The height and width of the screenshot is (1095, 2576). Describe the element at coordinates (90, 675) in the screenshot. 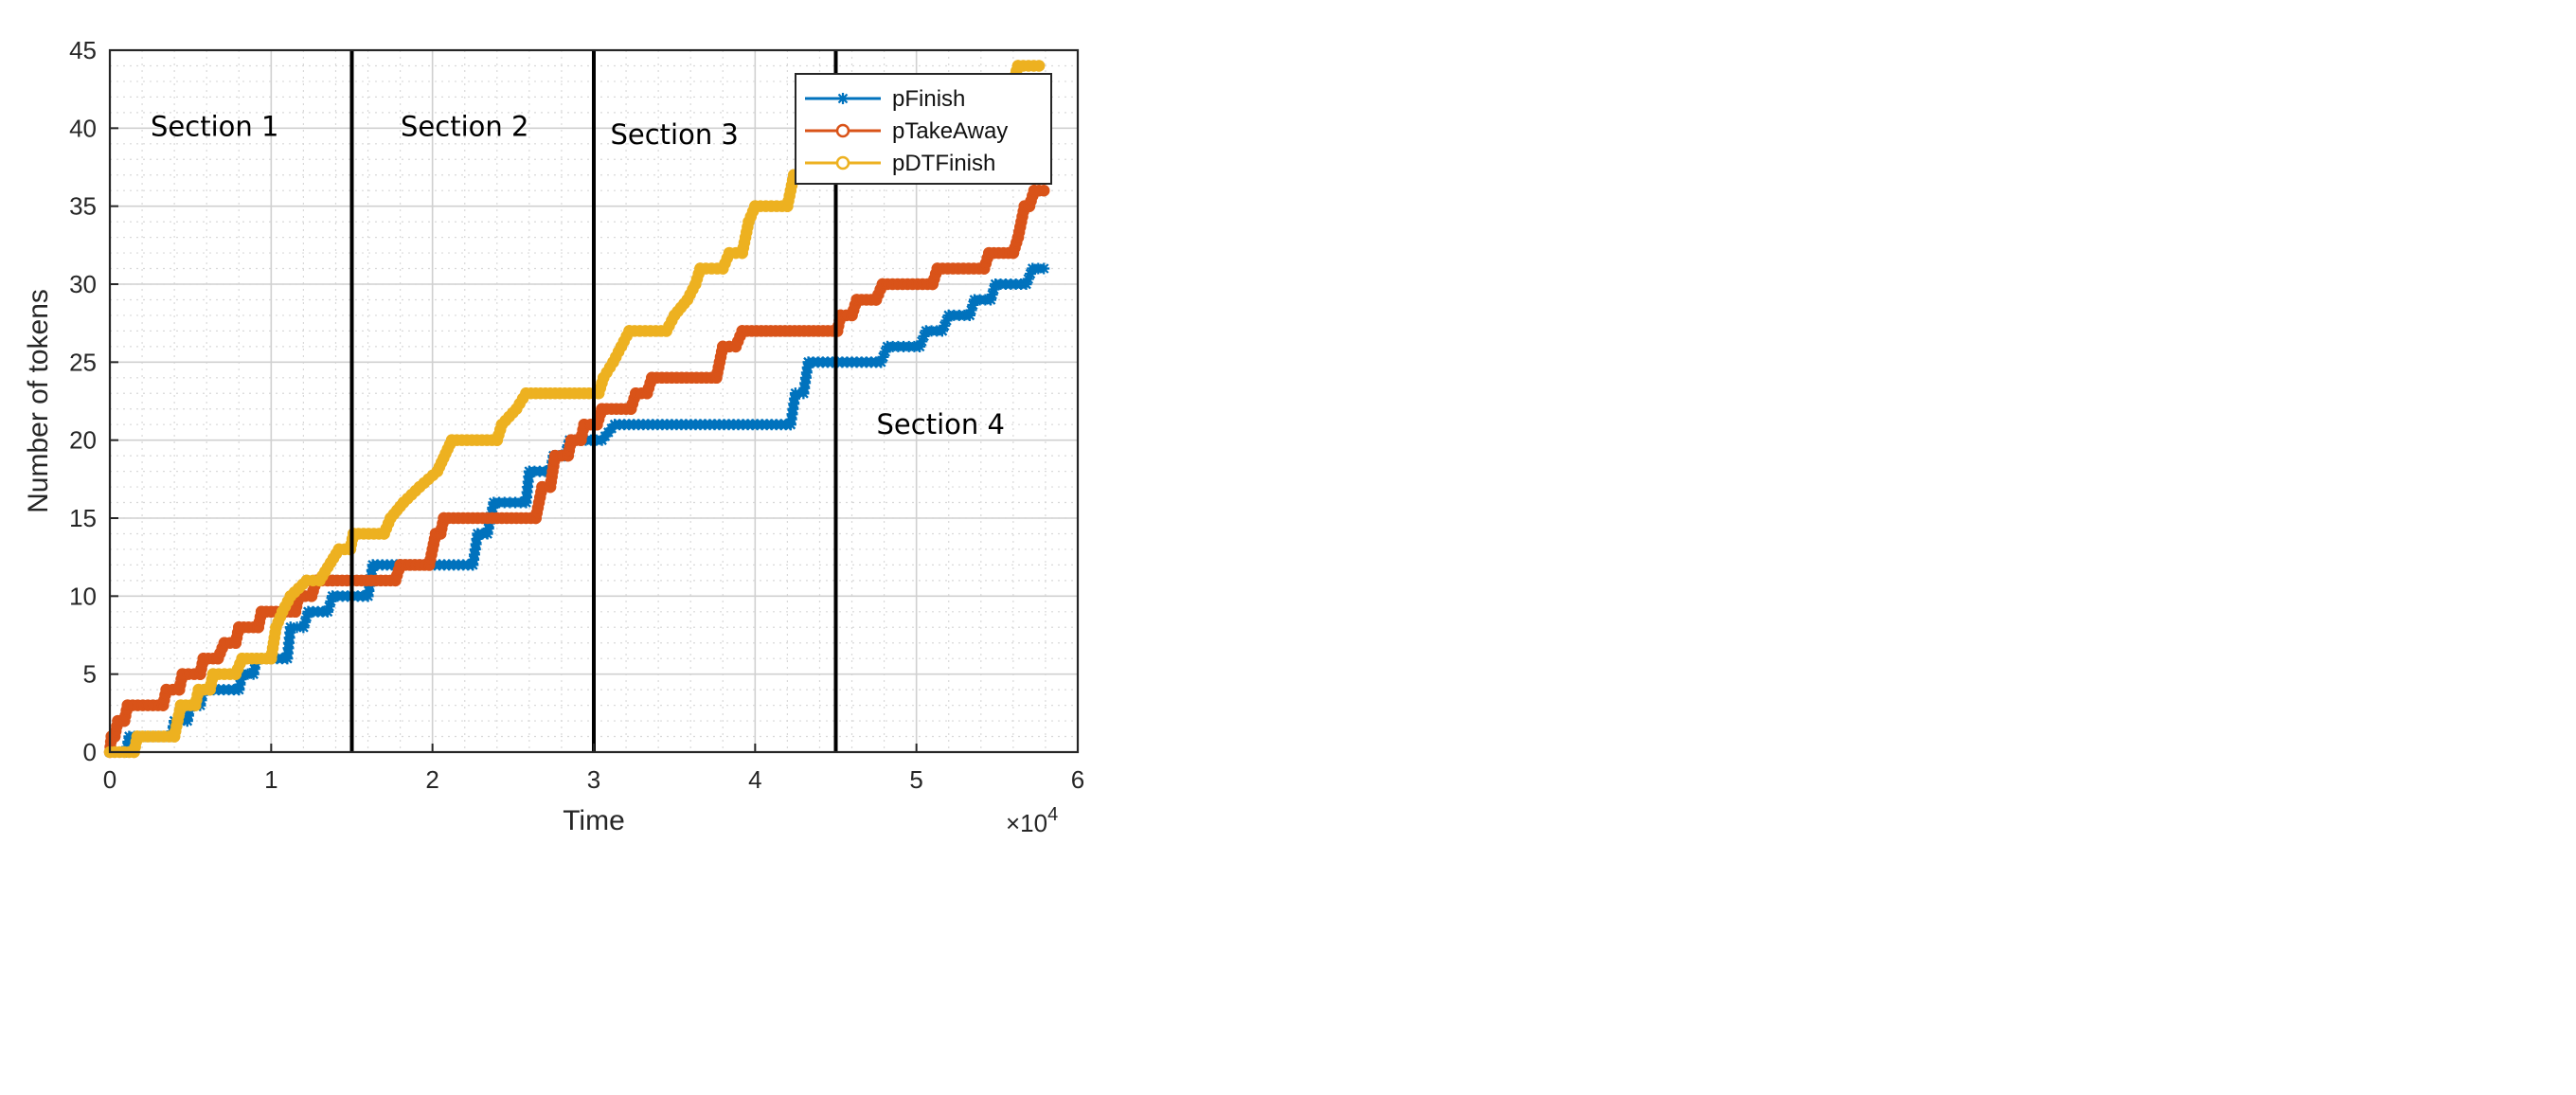

I see `y-tick-label: 5` at that location.